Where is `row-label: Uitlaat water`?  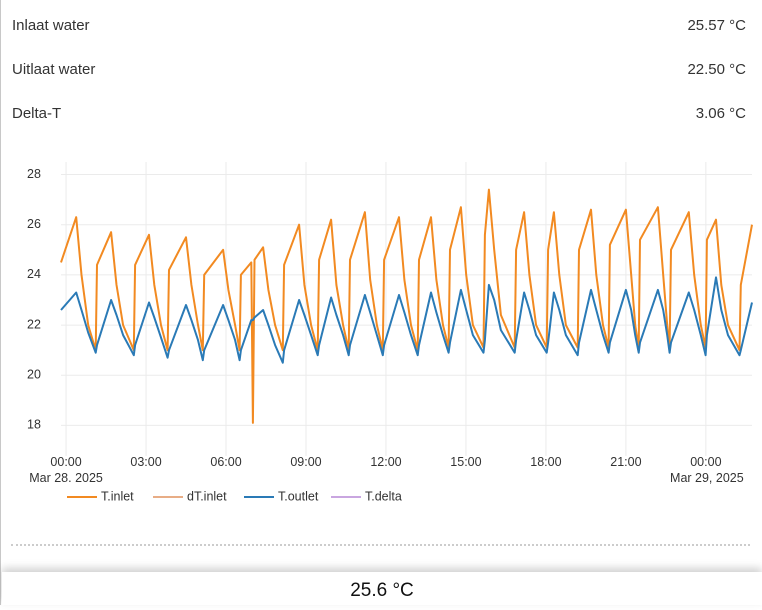 row-label: Uitlaat water is located at coordinates (54, 69).